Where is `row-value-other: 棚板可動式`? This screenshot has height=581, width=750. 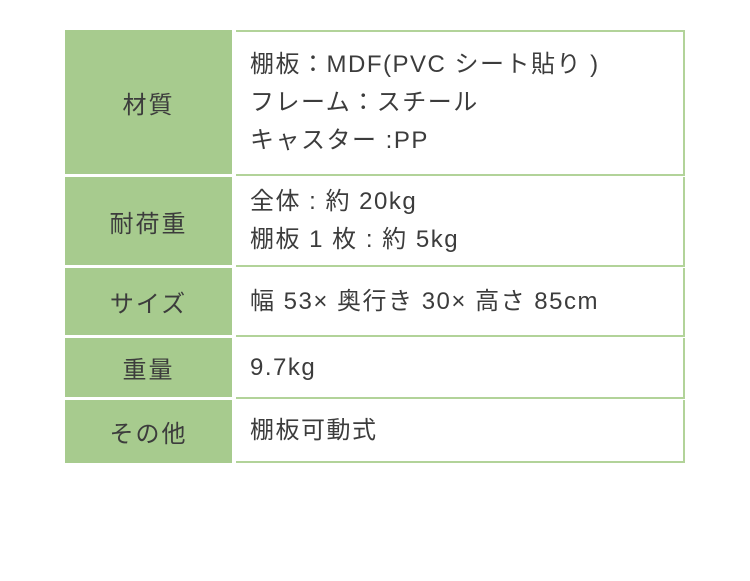 row-value-other: 棚板可動式 is located at coordinates (460, 431).